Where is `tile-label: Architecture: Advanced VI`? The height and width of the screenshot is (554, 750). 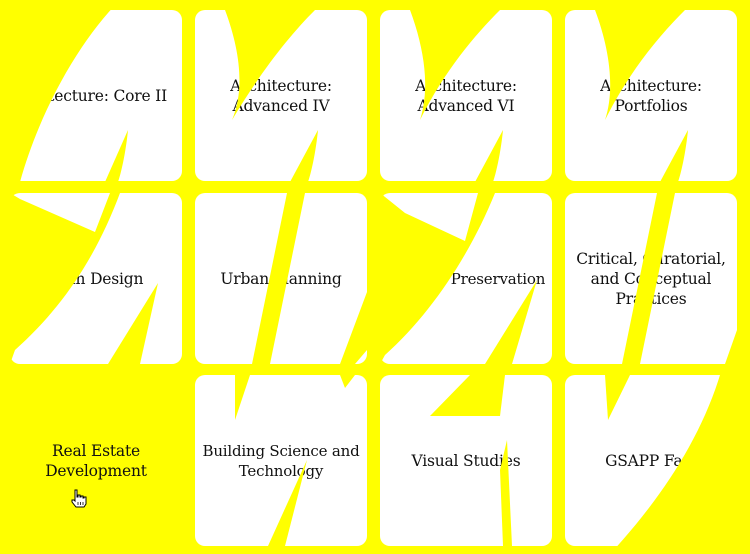
tile-label: Architecture: Advanced VI is located at coordinates (466, 95).